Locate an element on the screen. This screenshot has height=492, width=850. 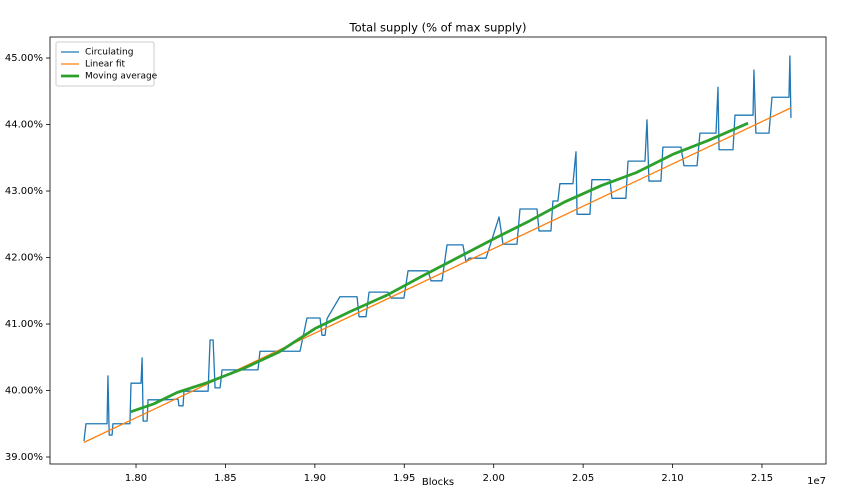
x-tick-label: 2.15 is located at coordinates (762, 478).